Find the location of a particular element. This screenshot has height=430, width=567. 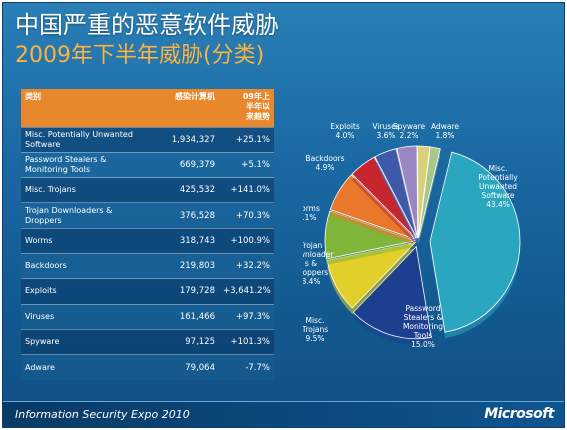

cell-computers: 79,064 is located at coordinates (184, 367).